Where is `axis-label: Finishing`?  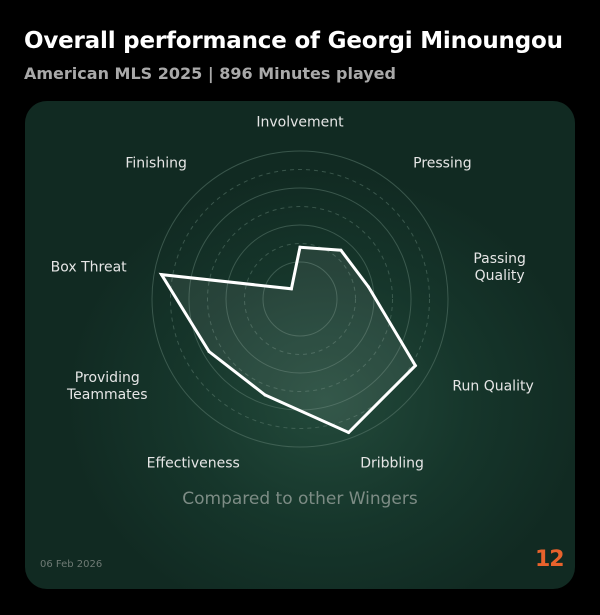
axis-label: Finishing is located at coordinates (156, 163).